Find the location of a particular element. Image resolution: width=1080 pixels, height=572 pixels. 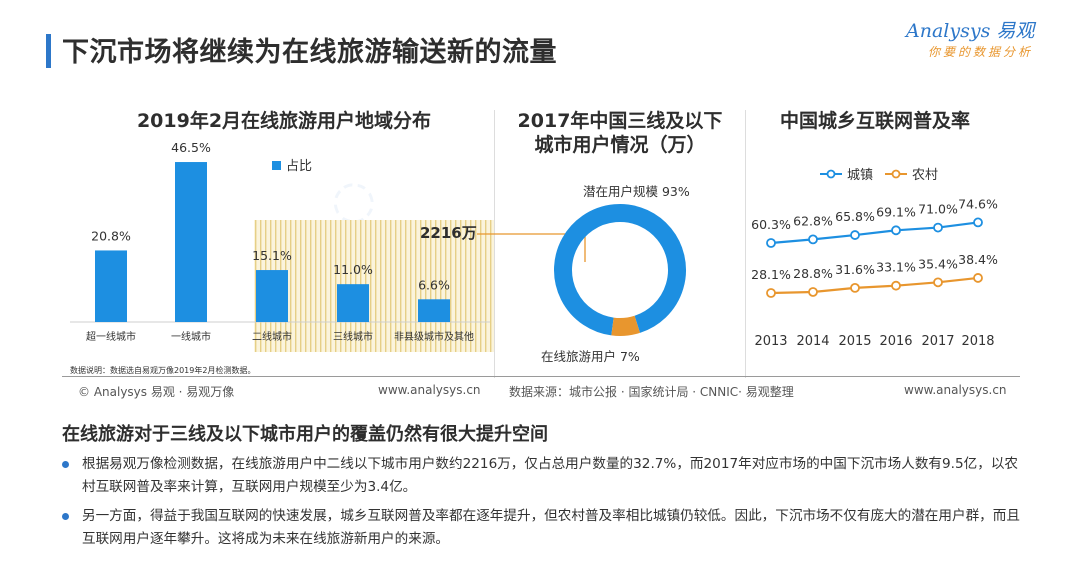

highlight-value-label: 2216万 is located at coordinates (448, 233).